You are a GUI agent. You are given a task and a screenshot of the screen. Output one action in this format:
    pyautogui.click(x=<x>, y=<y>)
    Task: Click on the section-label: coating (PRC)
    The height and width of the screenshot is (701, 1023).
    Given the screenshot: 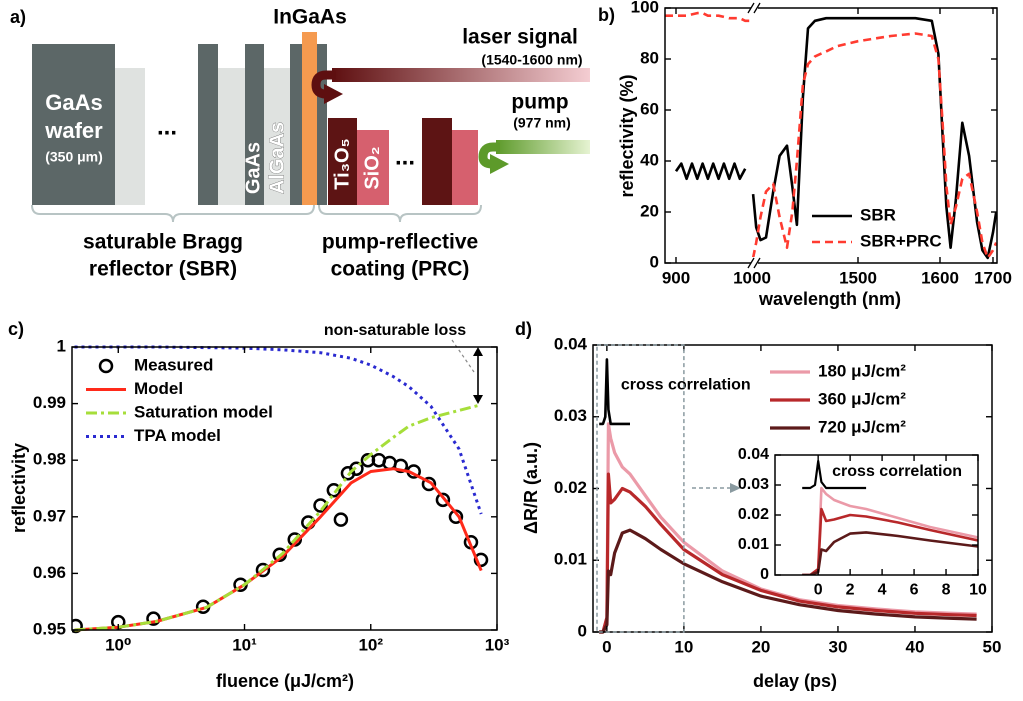 What is the action you would take?
    pyautogui.click(x=400, y=269)
    